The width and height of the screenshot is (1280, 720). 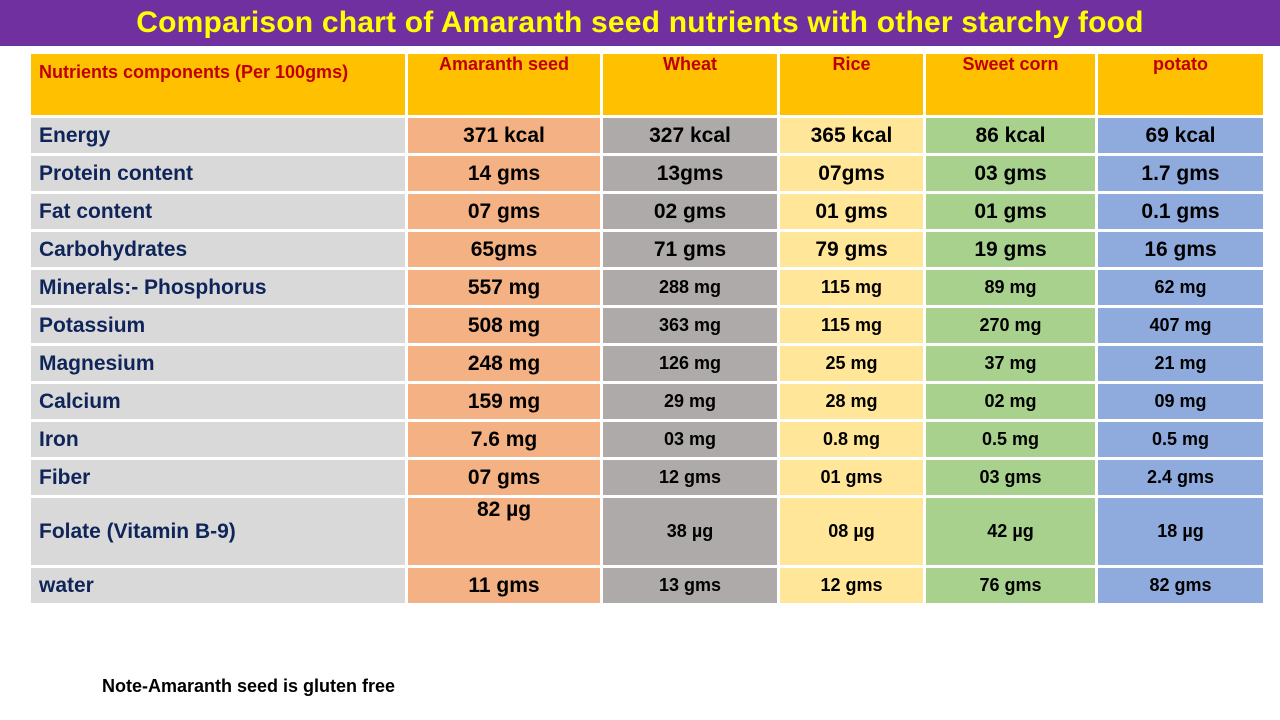 What do you see at coordinates (1180, 249) in the screenshot?
I see `potato-cell: 16 gms` at bounding box center [1180, 249].